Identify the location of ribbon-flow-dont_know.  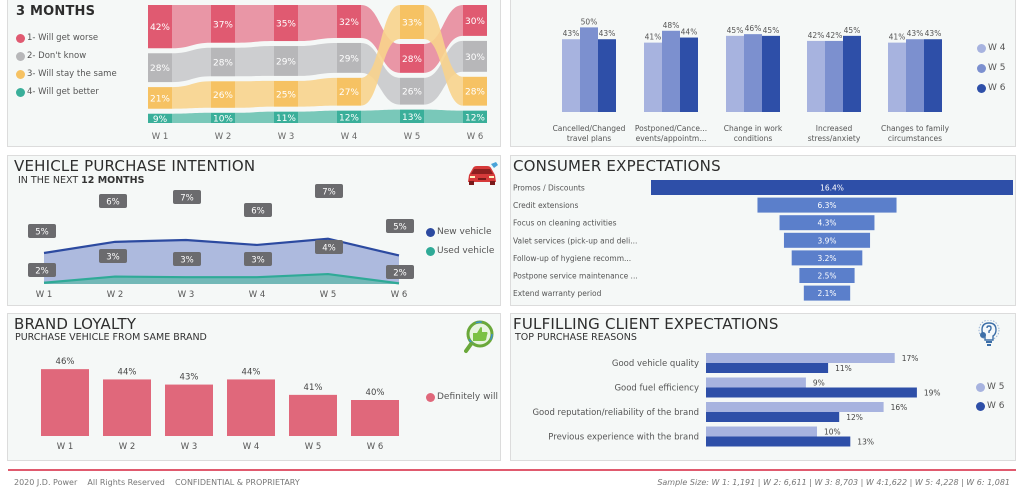
(254, 61).